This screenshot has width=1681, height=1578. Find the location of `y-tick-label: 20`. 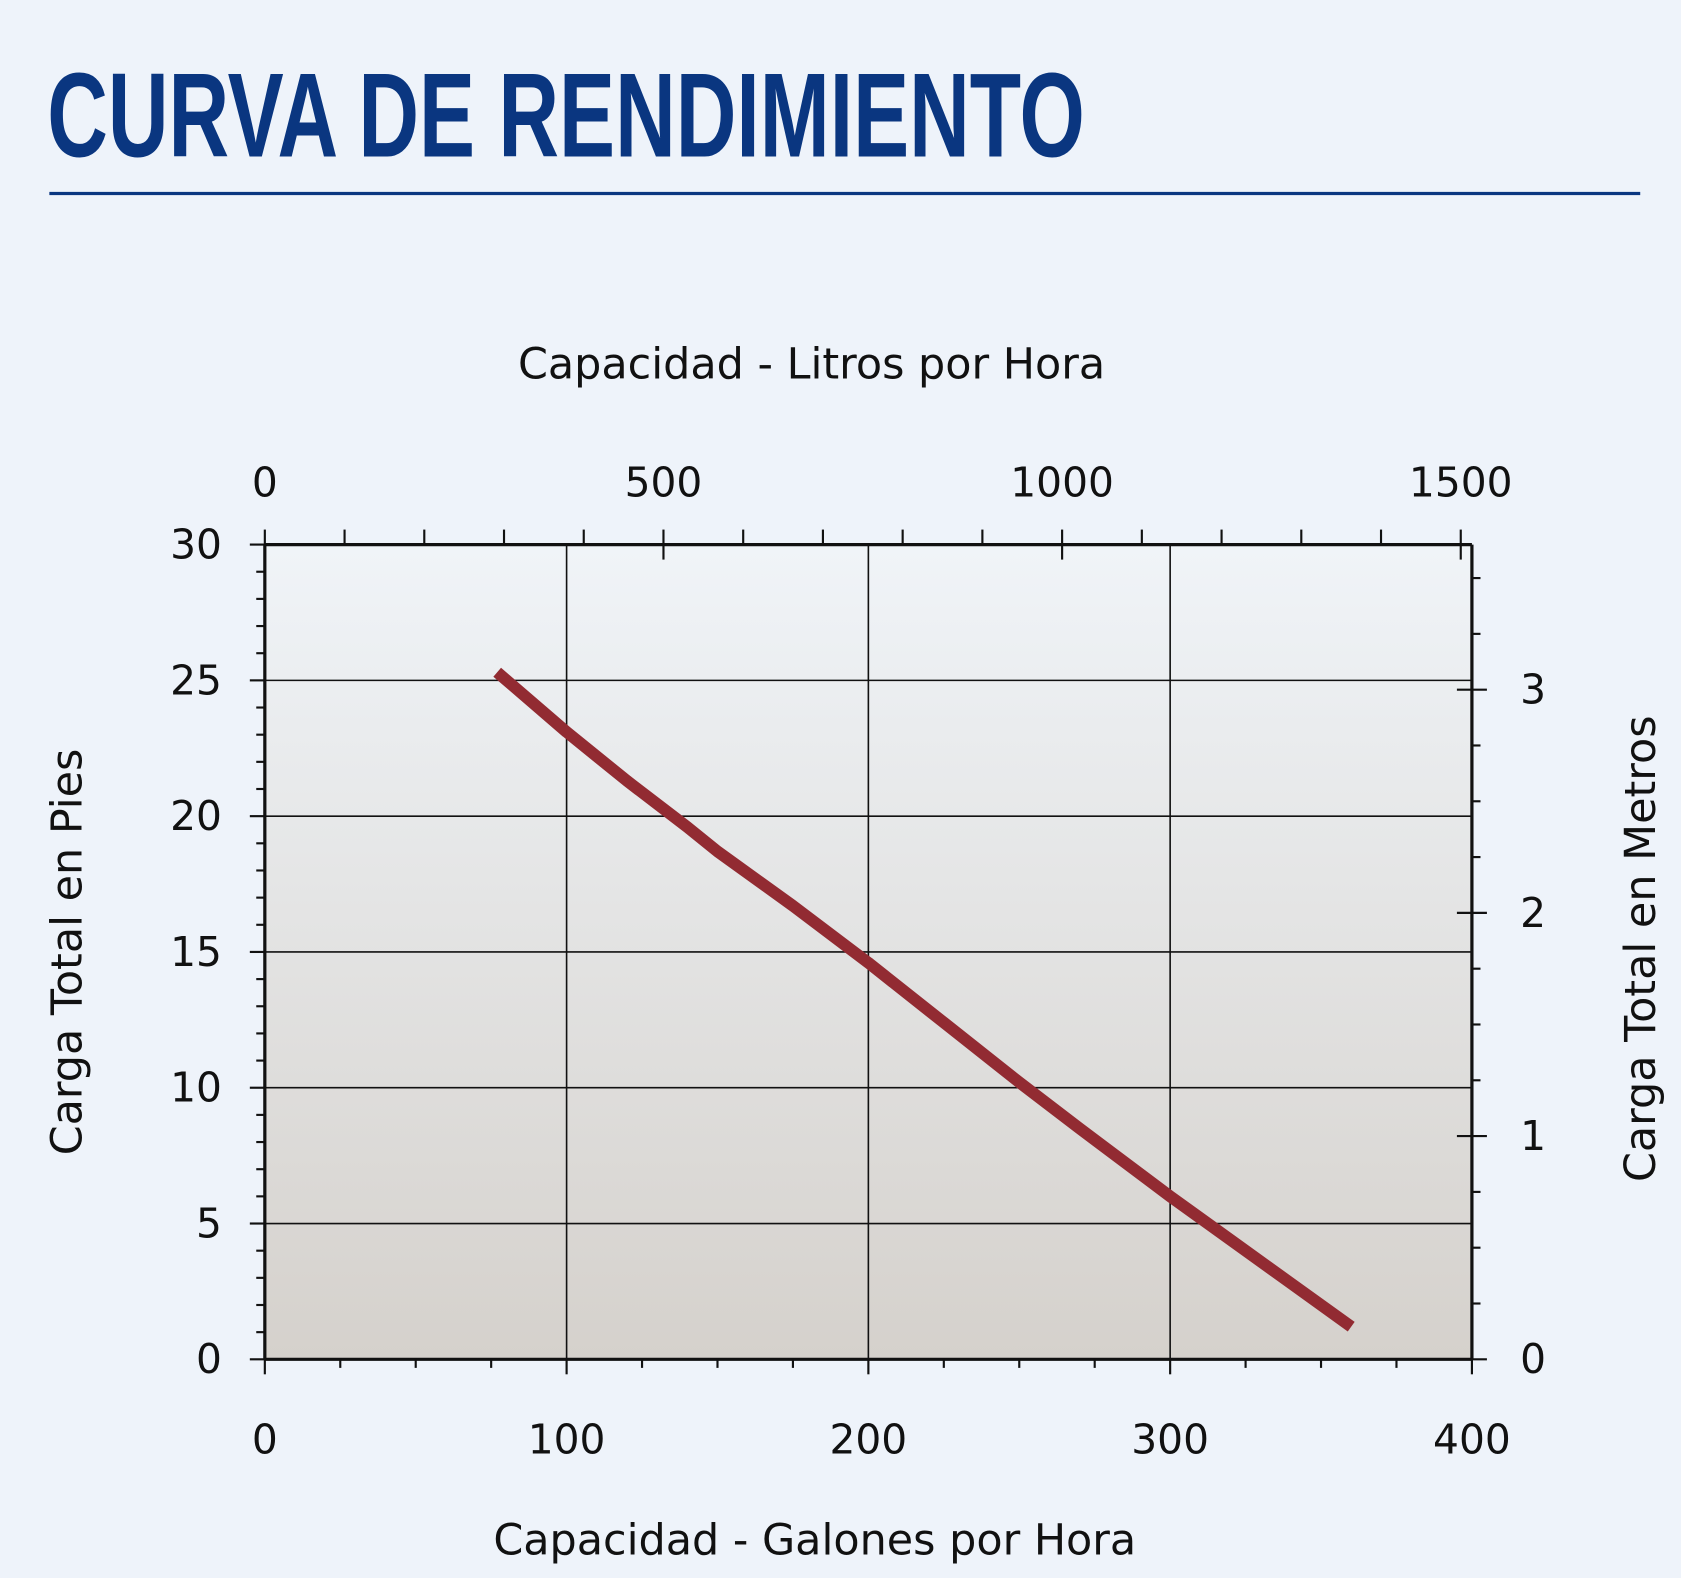

y-tick-label: 20 is located at coordinates (196, 816).